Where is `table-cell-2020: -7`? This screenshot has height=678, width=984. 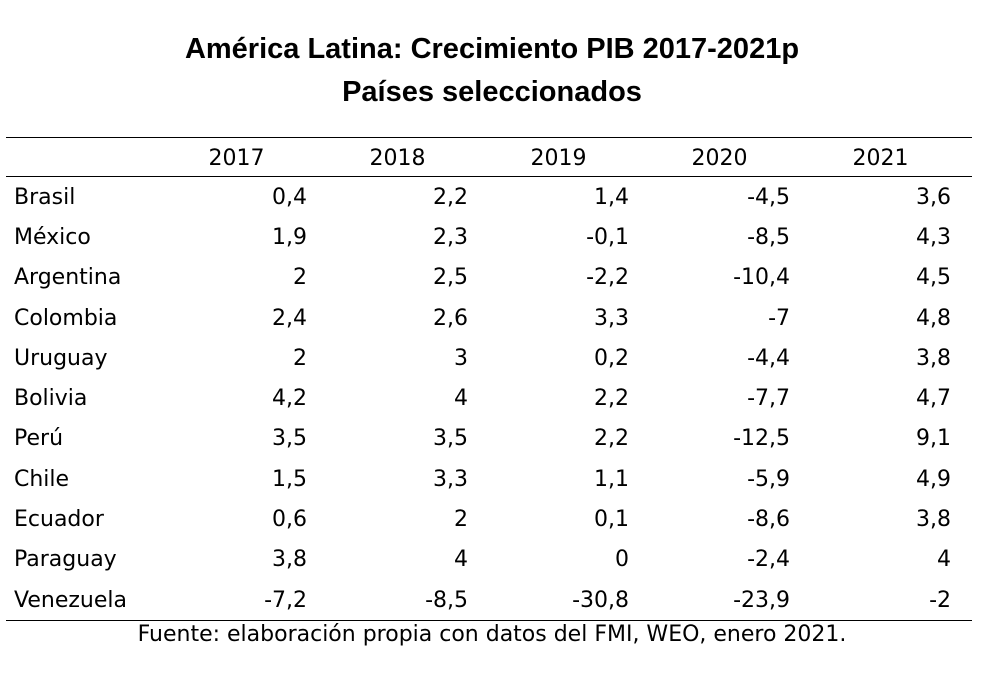
table-cell-2020: -7 is located at coordinates (779, 318).